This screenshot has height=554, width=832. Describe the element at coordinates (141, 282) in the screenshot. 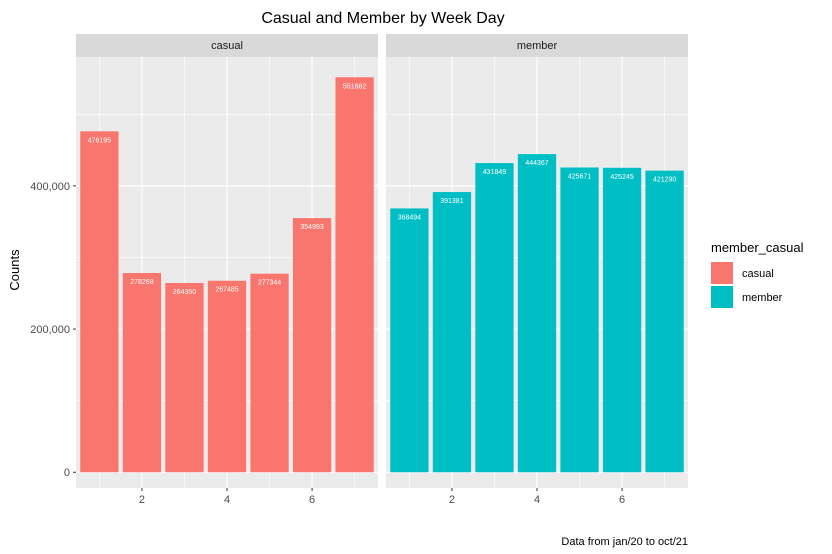

I see `bar-label-casual-2: 278268` at that location.